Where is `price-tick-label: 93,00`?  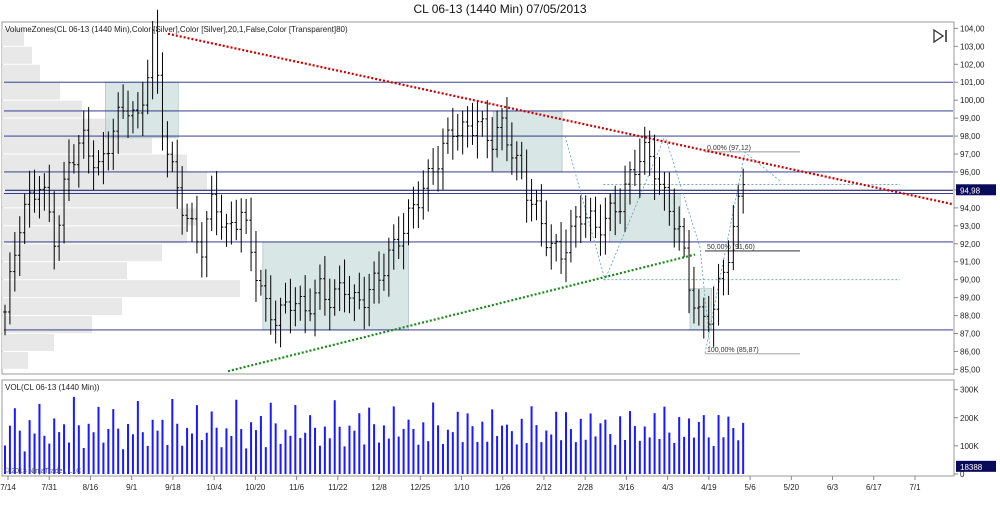 price-tick-label: 93,00 is located at coordinates (970, 226).